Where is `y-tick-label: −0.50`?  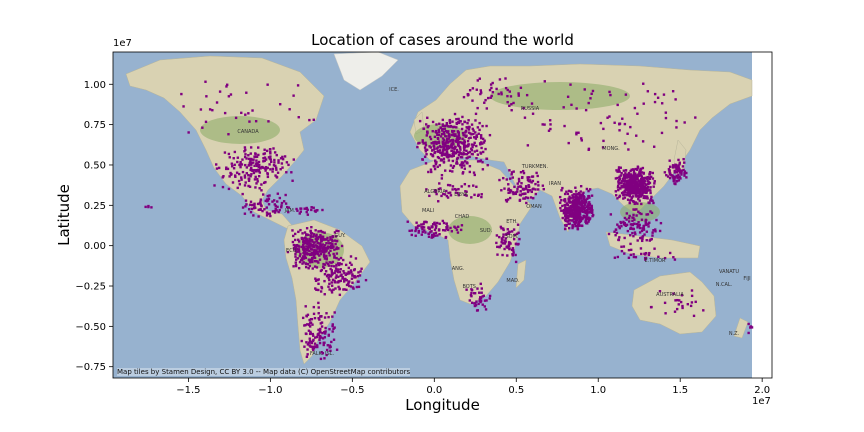
y-tick-label: −0.50 is located at coordinates (90, 327).